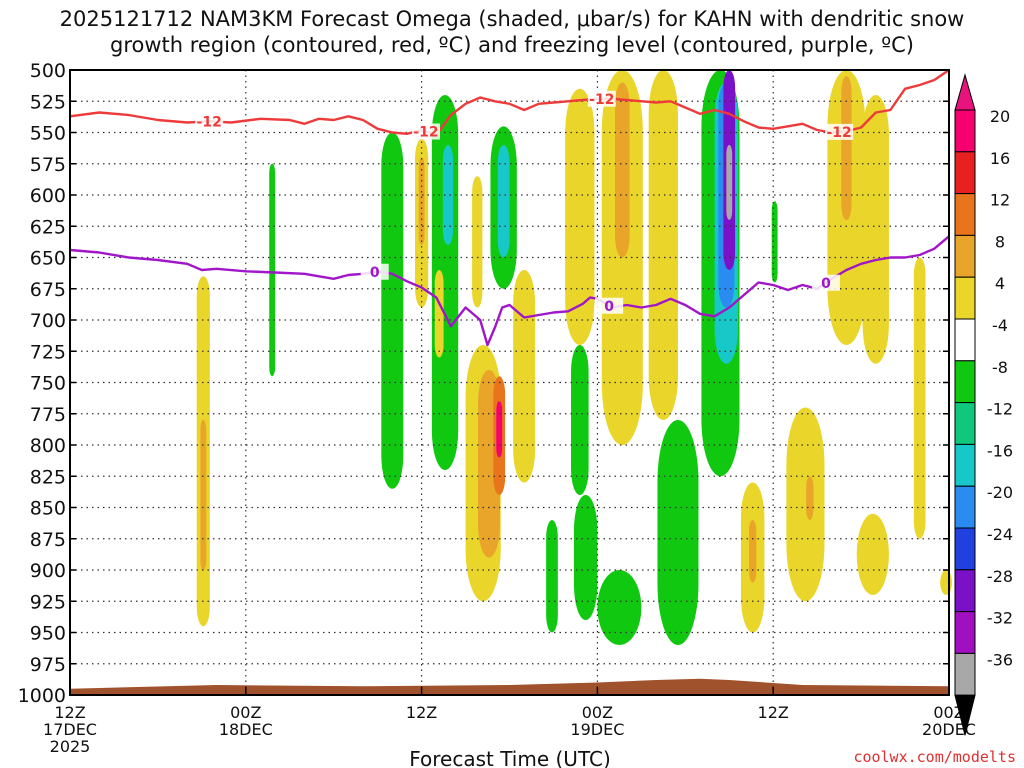 The image size is (1024, 768). I want to click on terrain-fill, so click(509, 686).